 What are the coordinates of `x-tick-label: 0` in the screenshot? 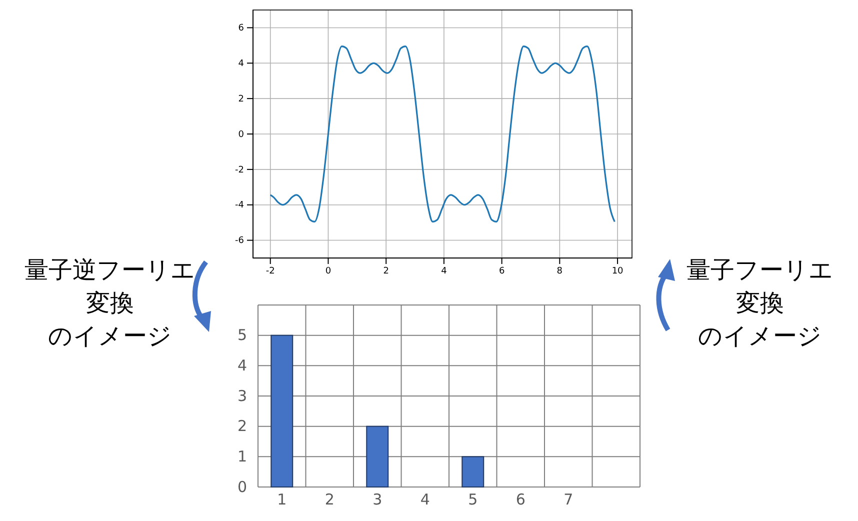 It's located at (328, 271).